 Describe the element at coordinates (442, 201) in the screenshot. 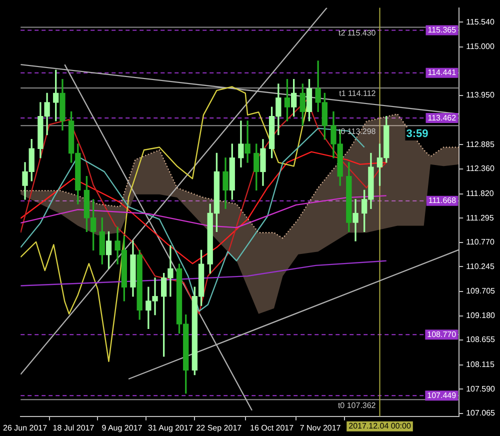

I see `ref-line-label: 111.668` at that location.